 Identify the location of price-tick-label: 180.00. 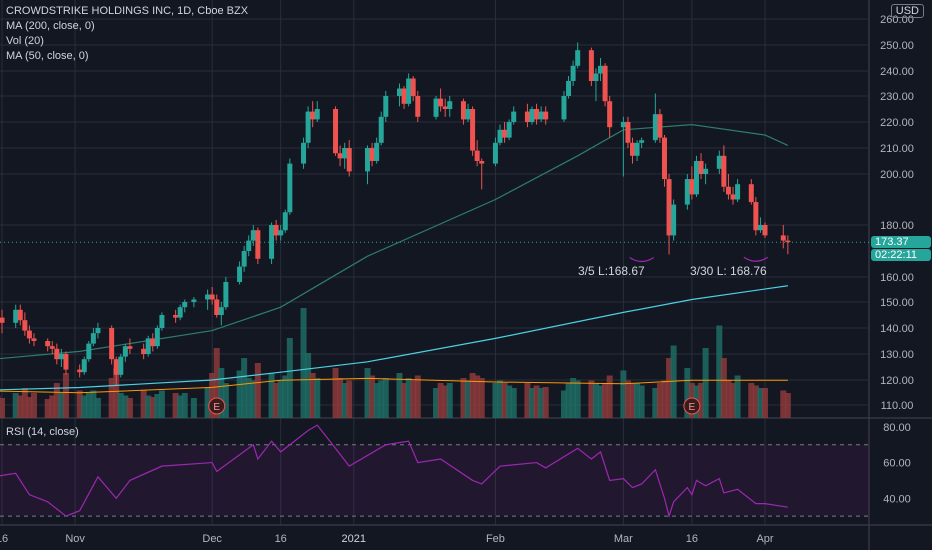
(897, 226).